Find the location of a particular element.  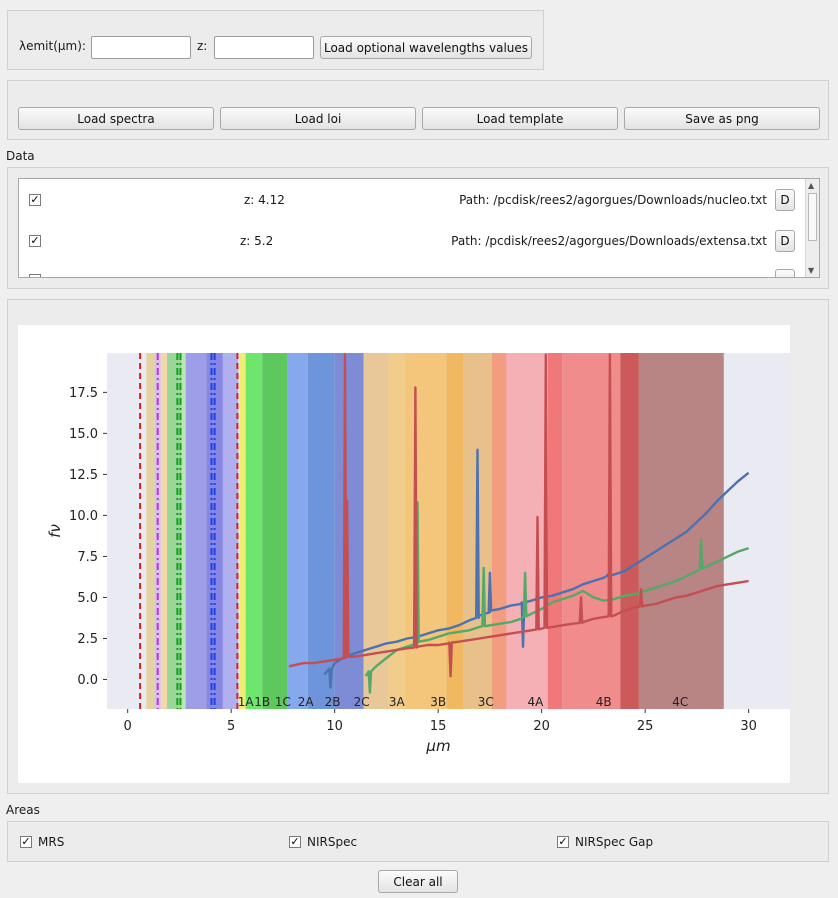

x-axis-label: μm is located at coordinates (437, 746).